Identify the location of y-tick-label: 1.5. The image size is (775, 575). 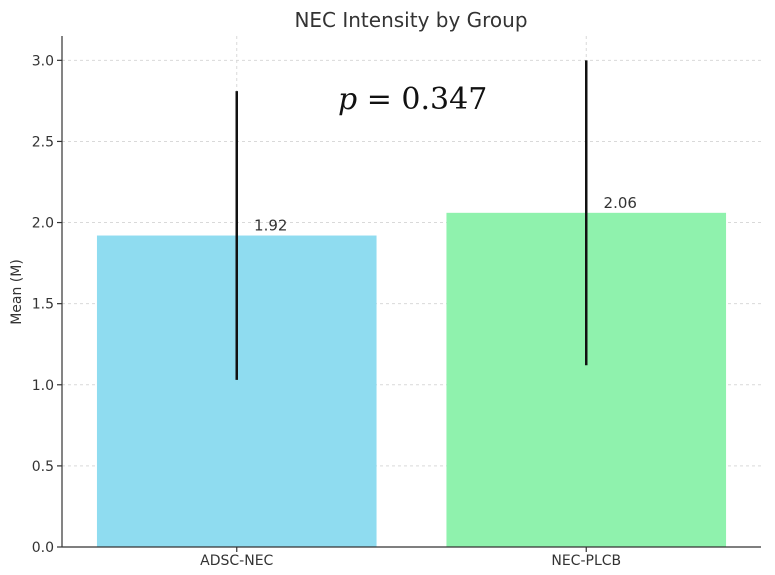
(43, 305).